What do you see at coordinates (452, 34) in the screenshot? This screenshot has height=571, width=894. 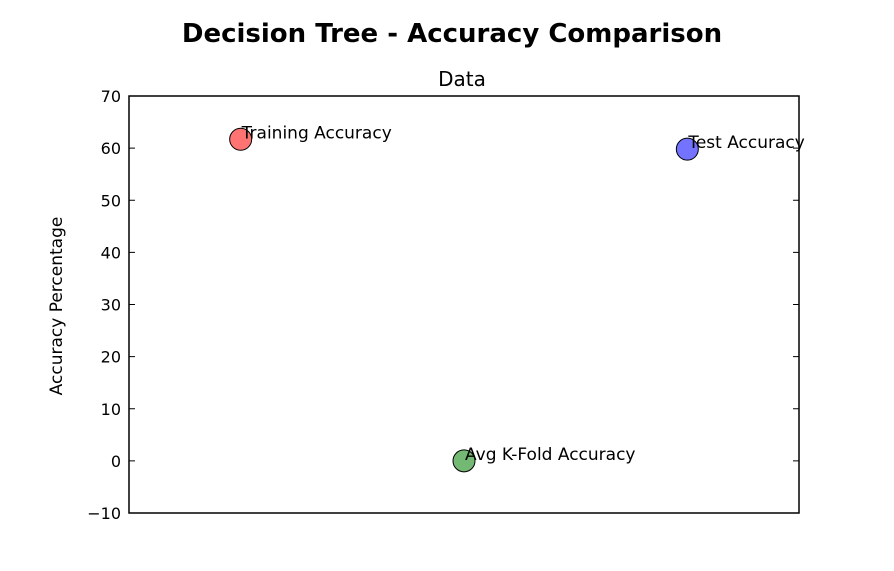 I see `chart-title: Decision Tree - Accuracy Comparison` at bounding box center [452, 34].